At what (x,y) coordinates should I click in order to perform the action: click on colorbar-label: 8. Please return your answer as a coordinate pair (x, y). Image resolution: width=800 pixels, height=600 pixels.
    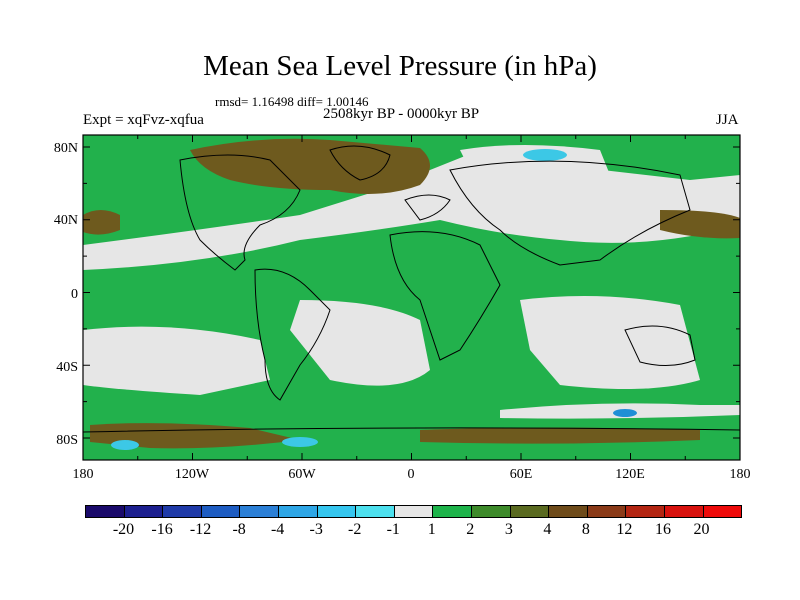
    Looking at the image, I should click on (585, 529).